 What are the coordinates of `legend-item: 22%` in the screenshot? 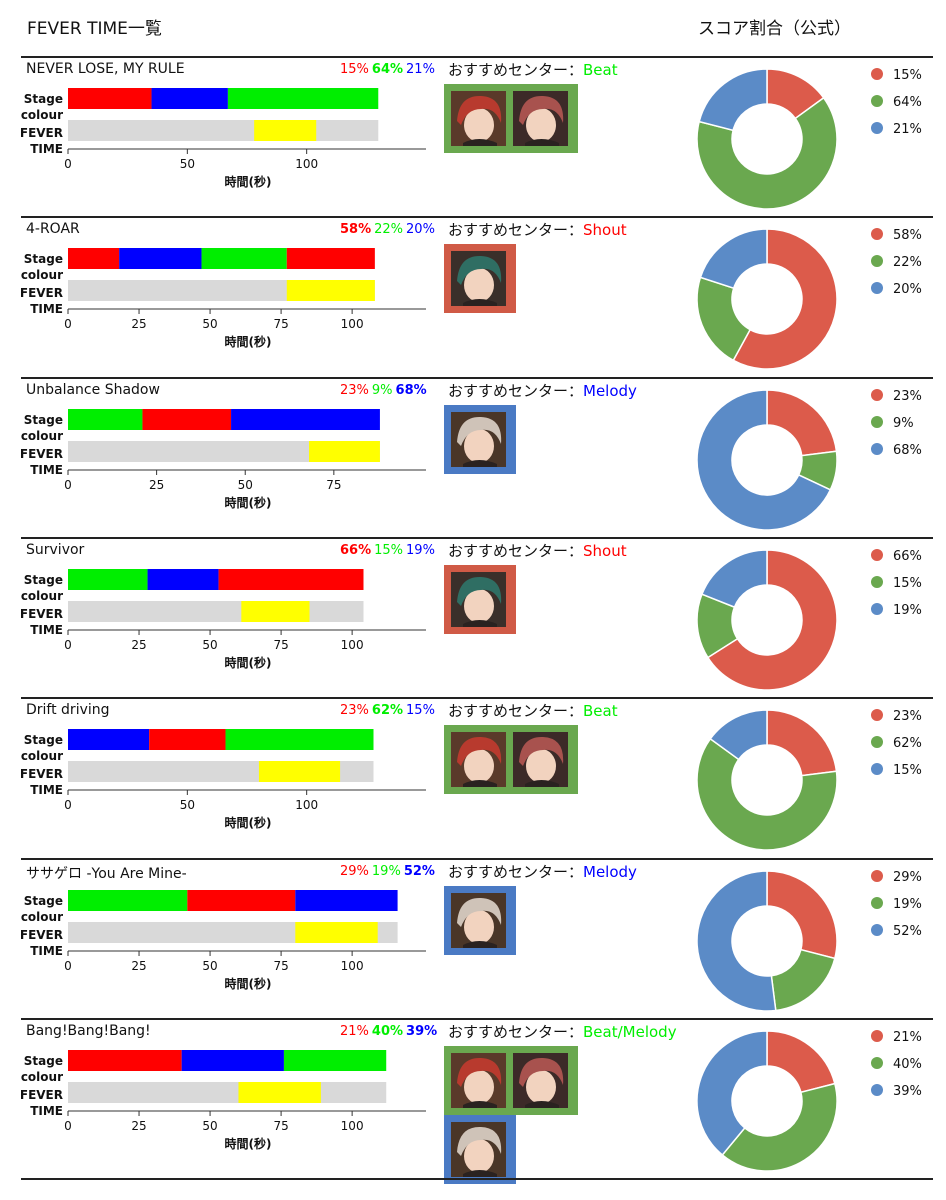 It's located at (896, 262).